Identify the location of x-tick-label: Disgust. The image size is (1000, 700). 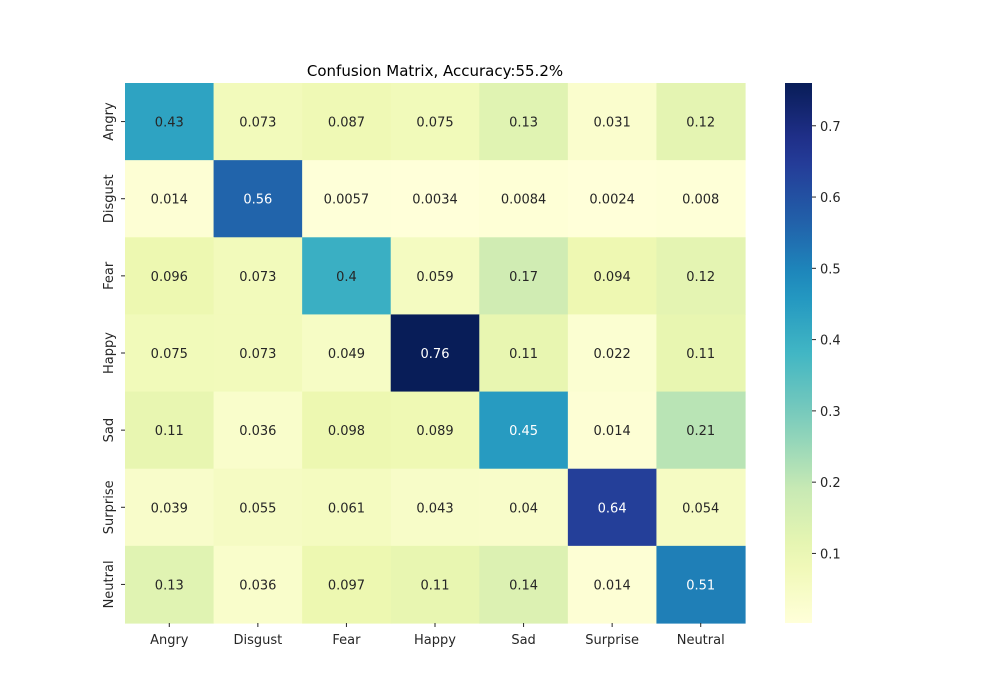
(257, 640).